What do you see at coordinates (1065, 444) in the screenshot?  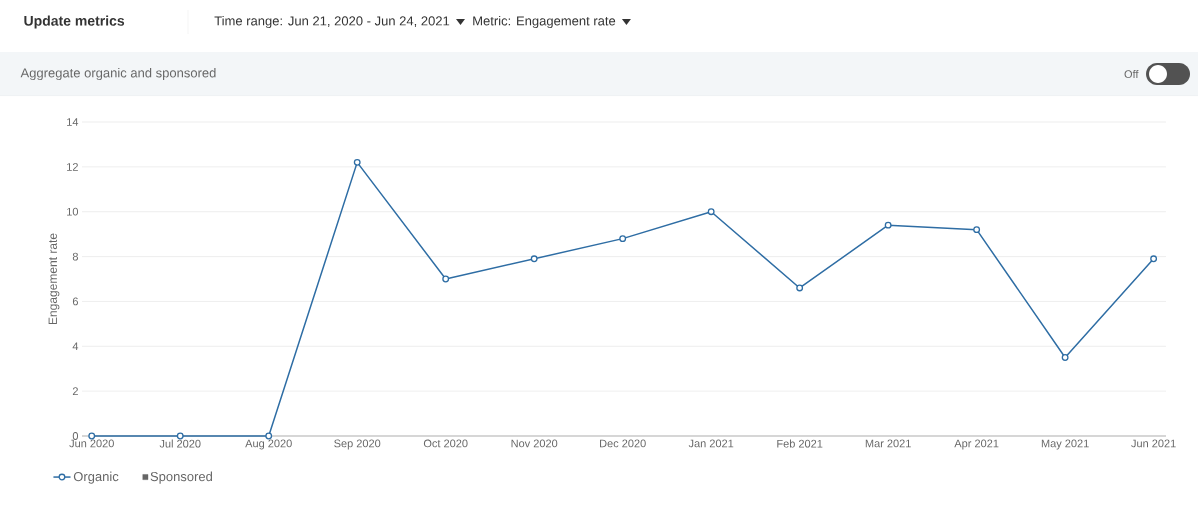 I see `x-tick-label: May 2021` at bounding box center [1065, 444].